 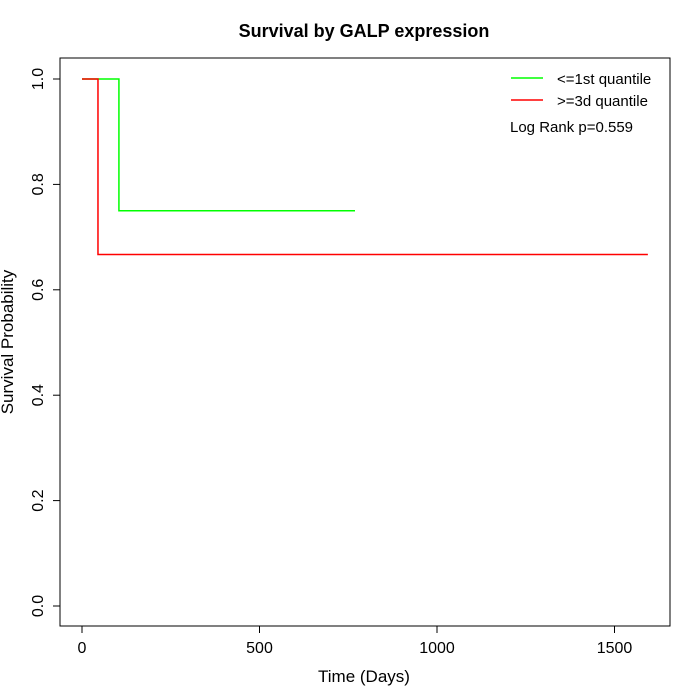 I want to click on x-tick-label: 500, so click(x=259, y=648).